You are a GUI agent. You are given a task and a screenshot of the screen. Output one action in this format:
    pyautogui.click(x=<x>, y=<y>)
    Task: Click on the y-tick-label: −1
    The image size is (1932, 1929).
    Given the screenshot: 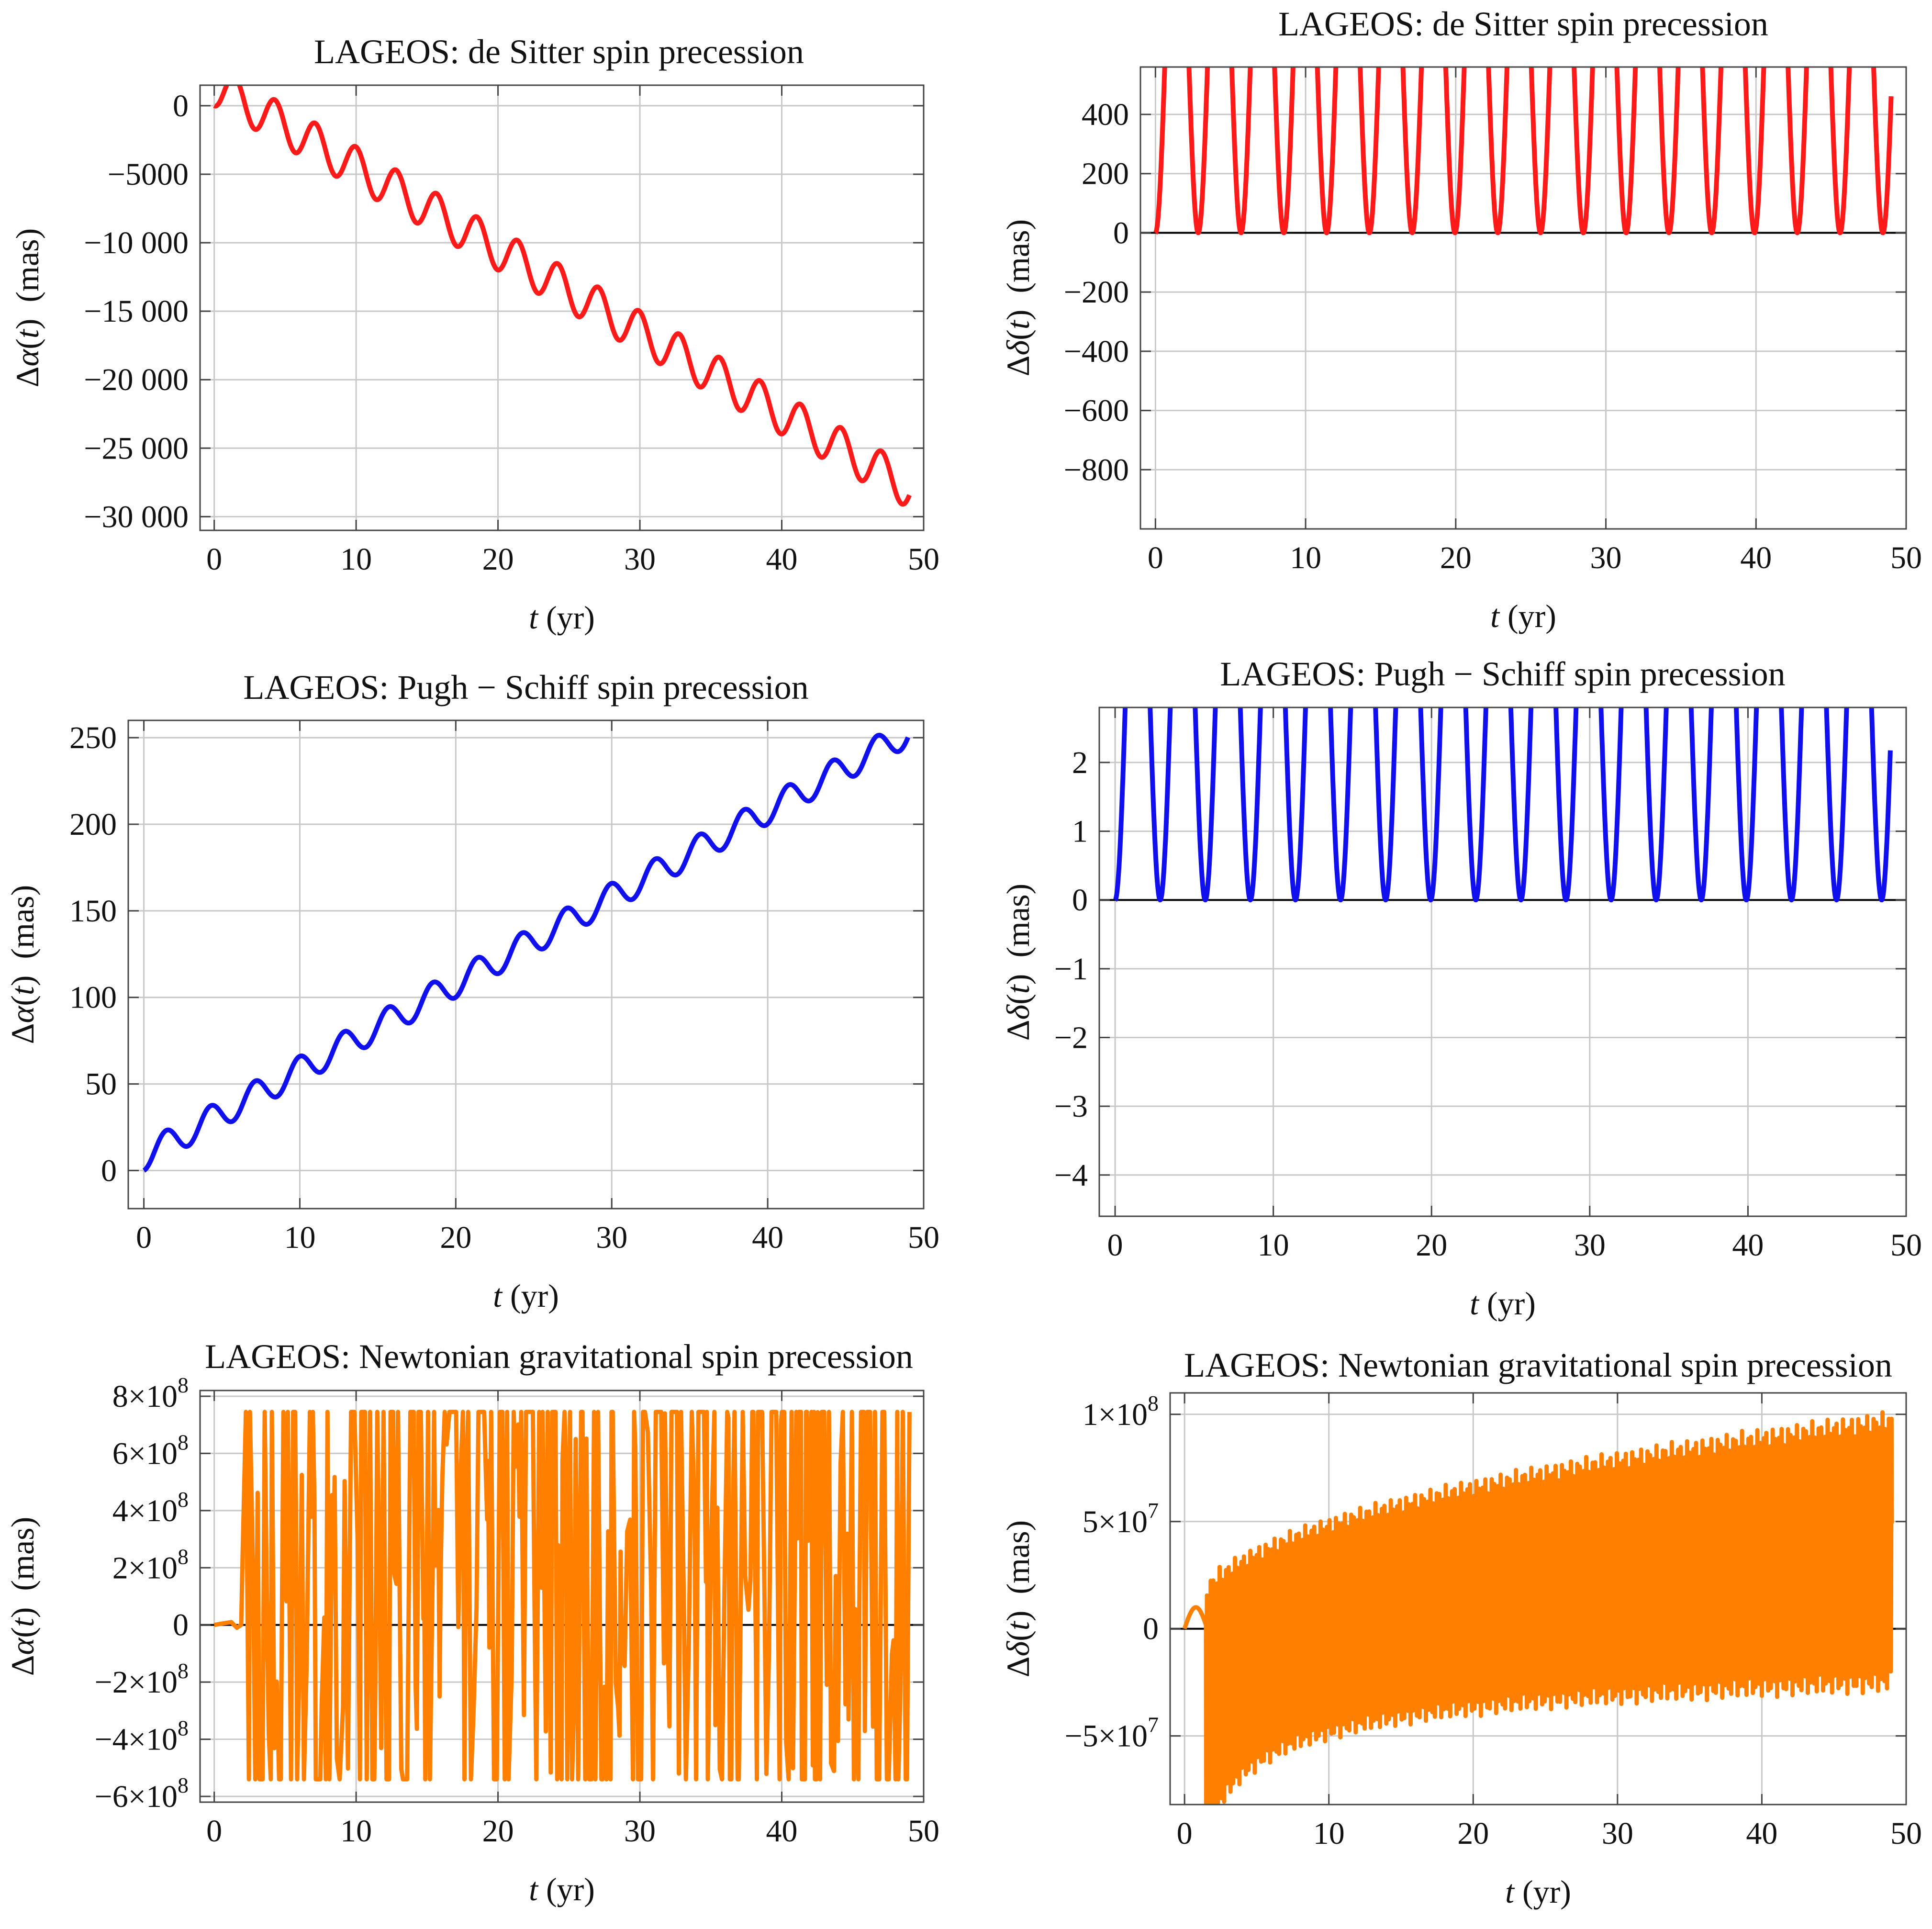 What is the action you would take?
    pyautogui.click(x=1071, y=969)
    